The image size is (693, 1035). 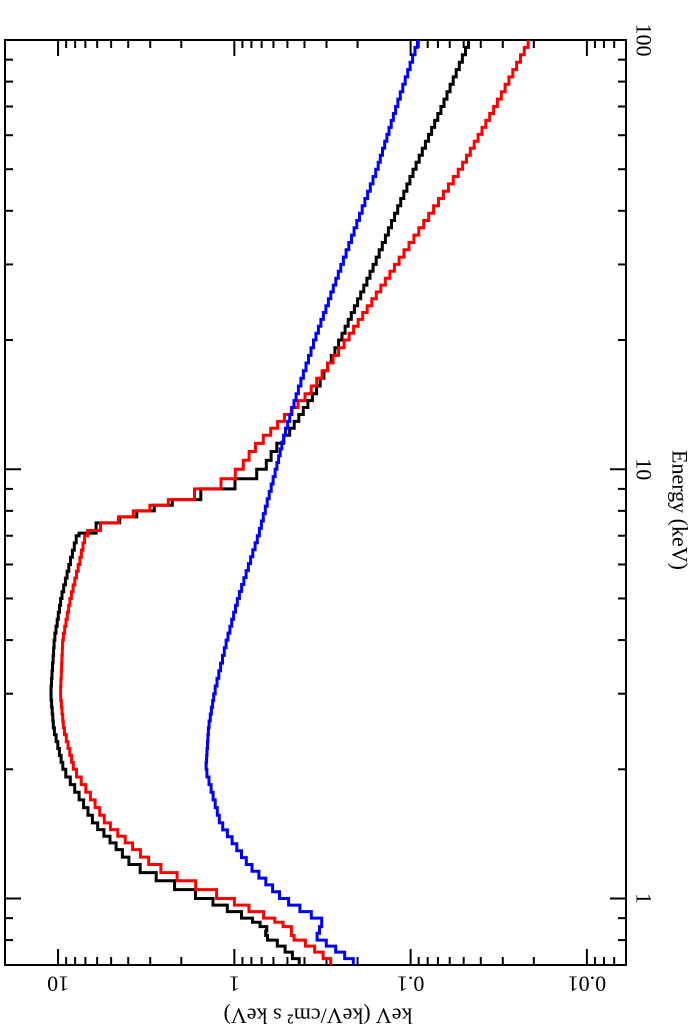 I want to click on energy-tick-label: 100, so click(x=644, y=40).